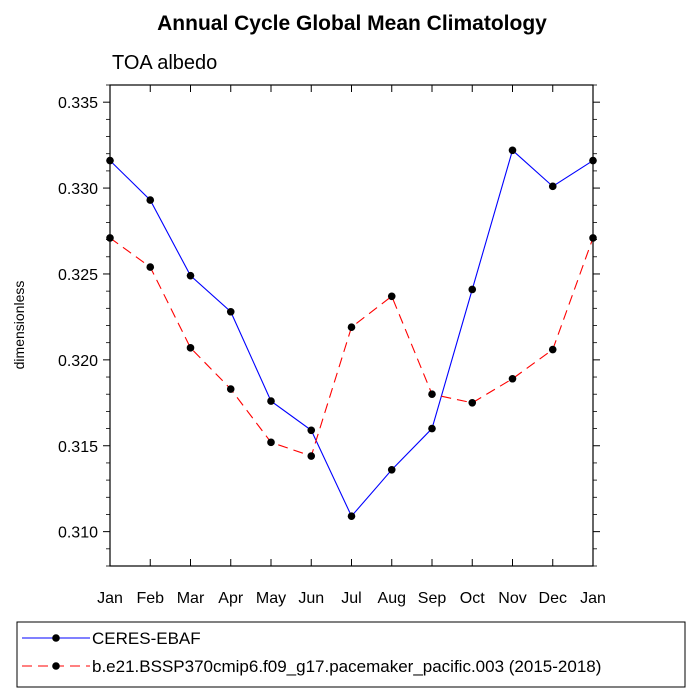  I want to click on x-tick-label: Dec, so click(553, 598).